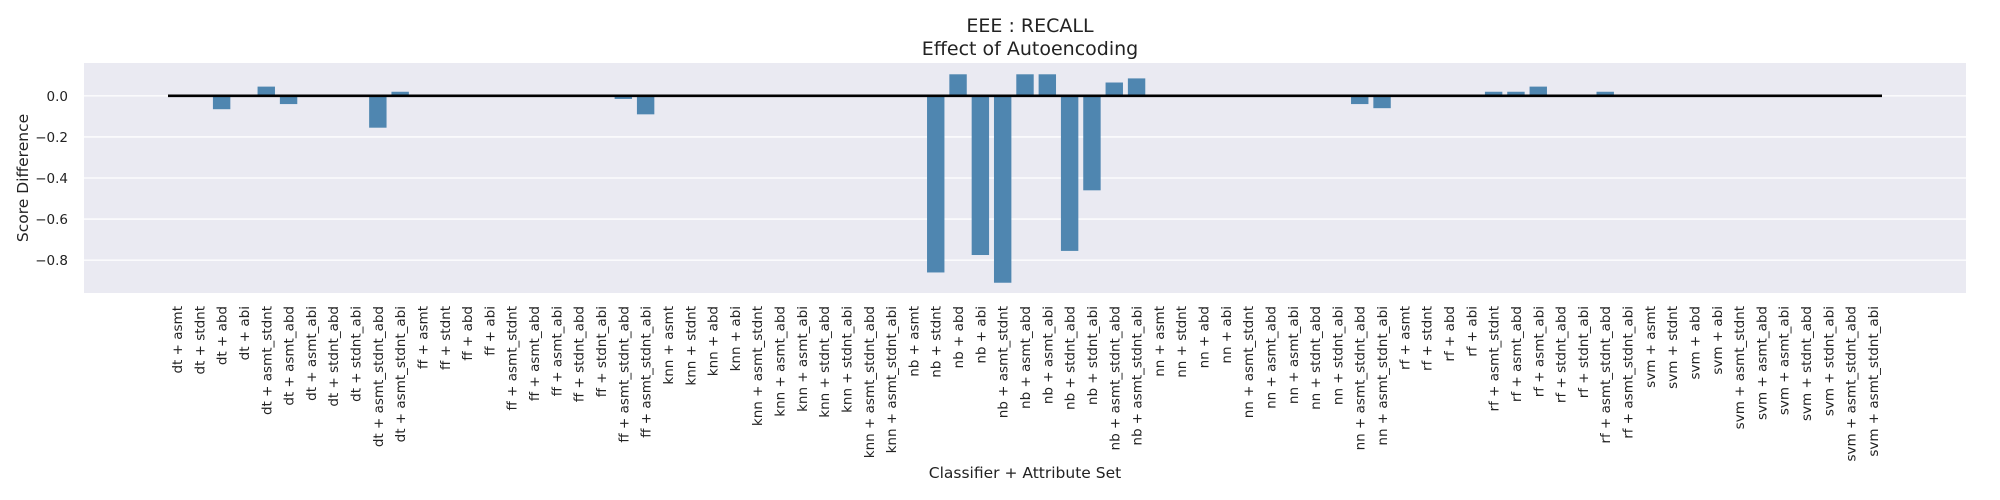 The height and width of the screenshot is (500, 2000). What do you see at coordinates (736, 338) in the screenshot?
I see `x-tick-label: knn + abi` at bounding box center [736, 338].